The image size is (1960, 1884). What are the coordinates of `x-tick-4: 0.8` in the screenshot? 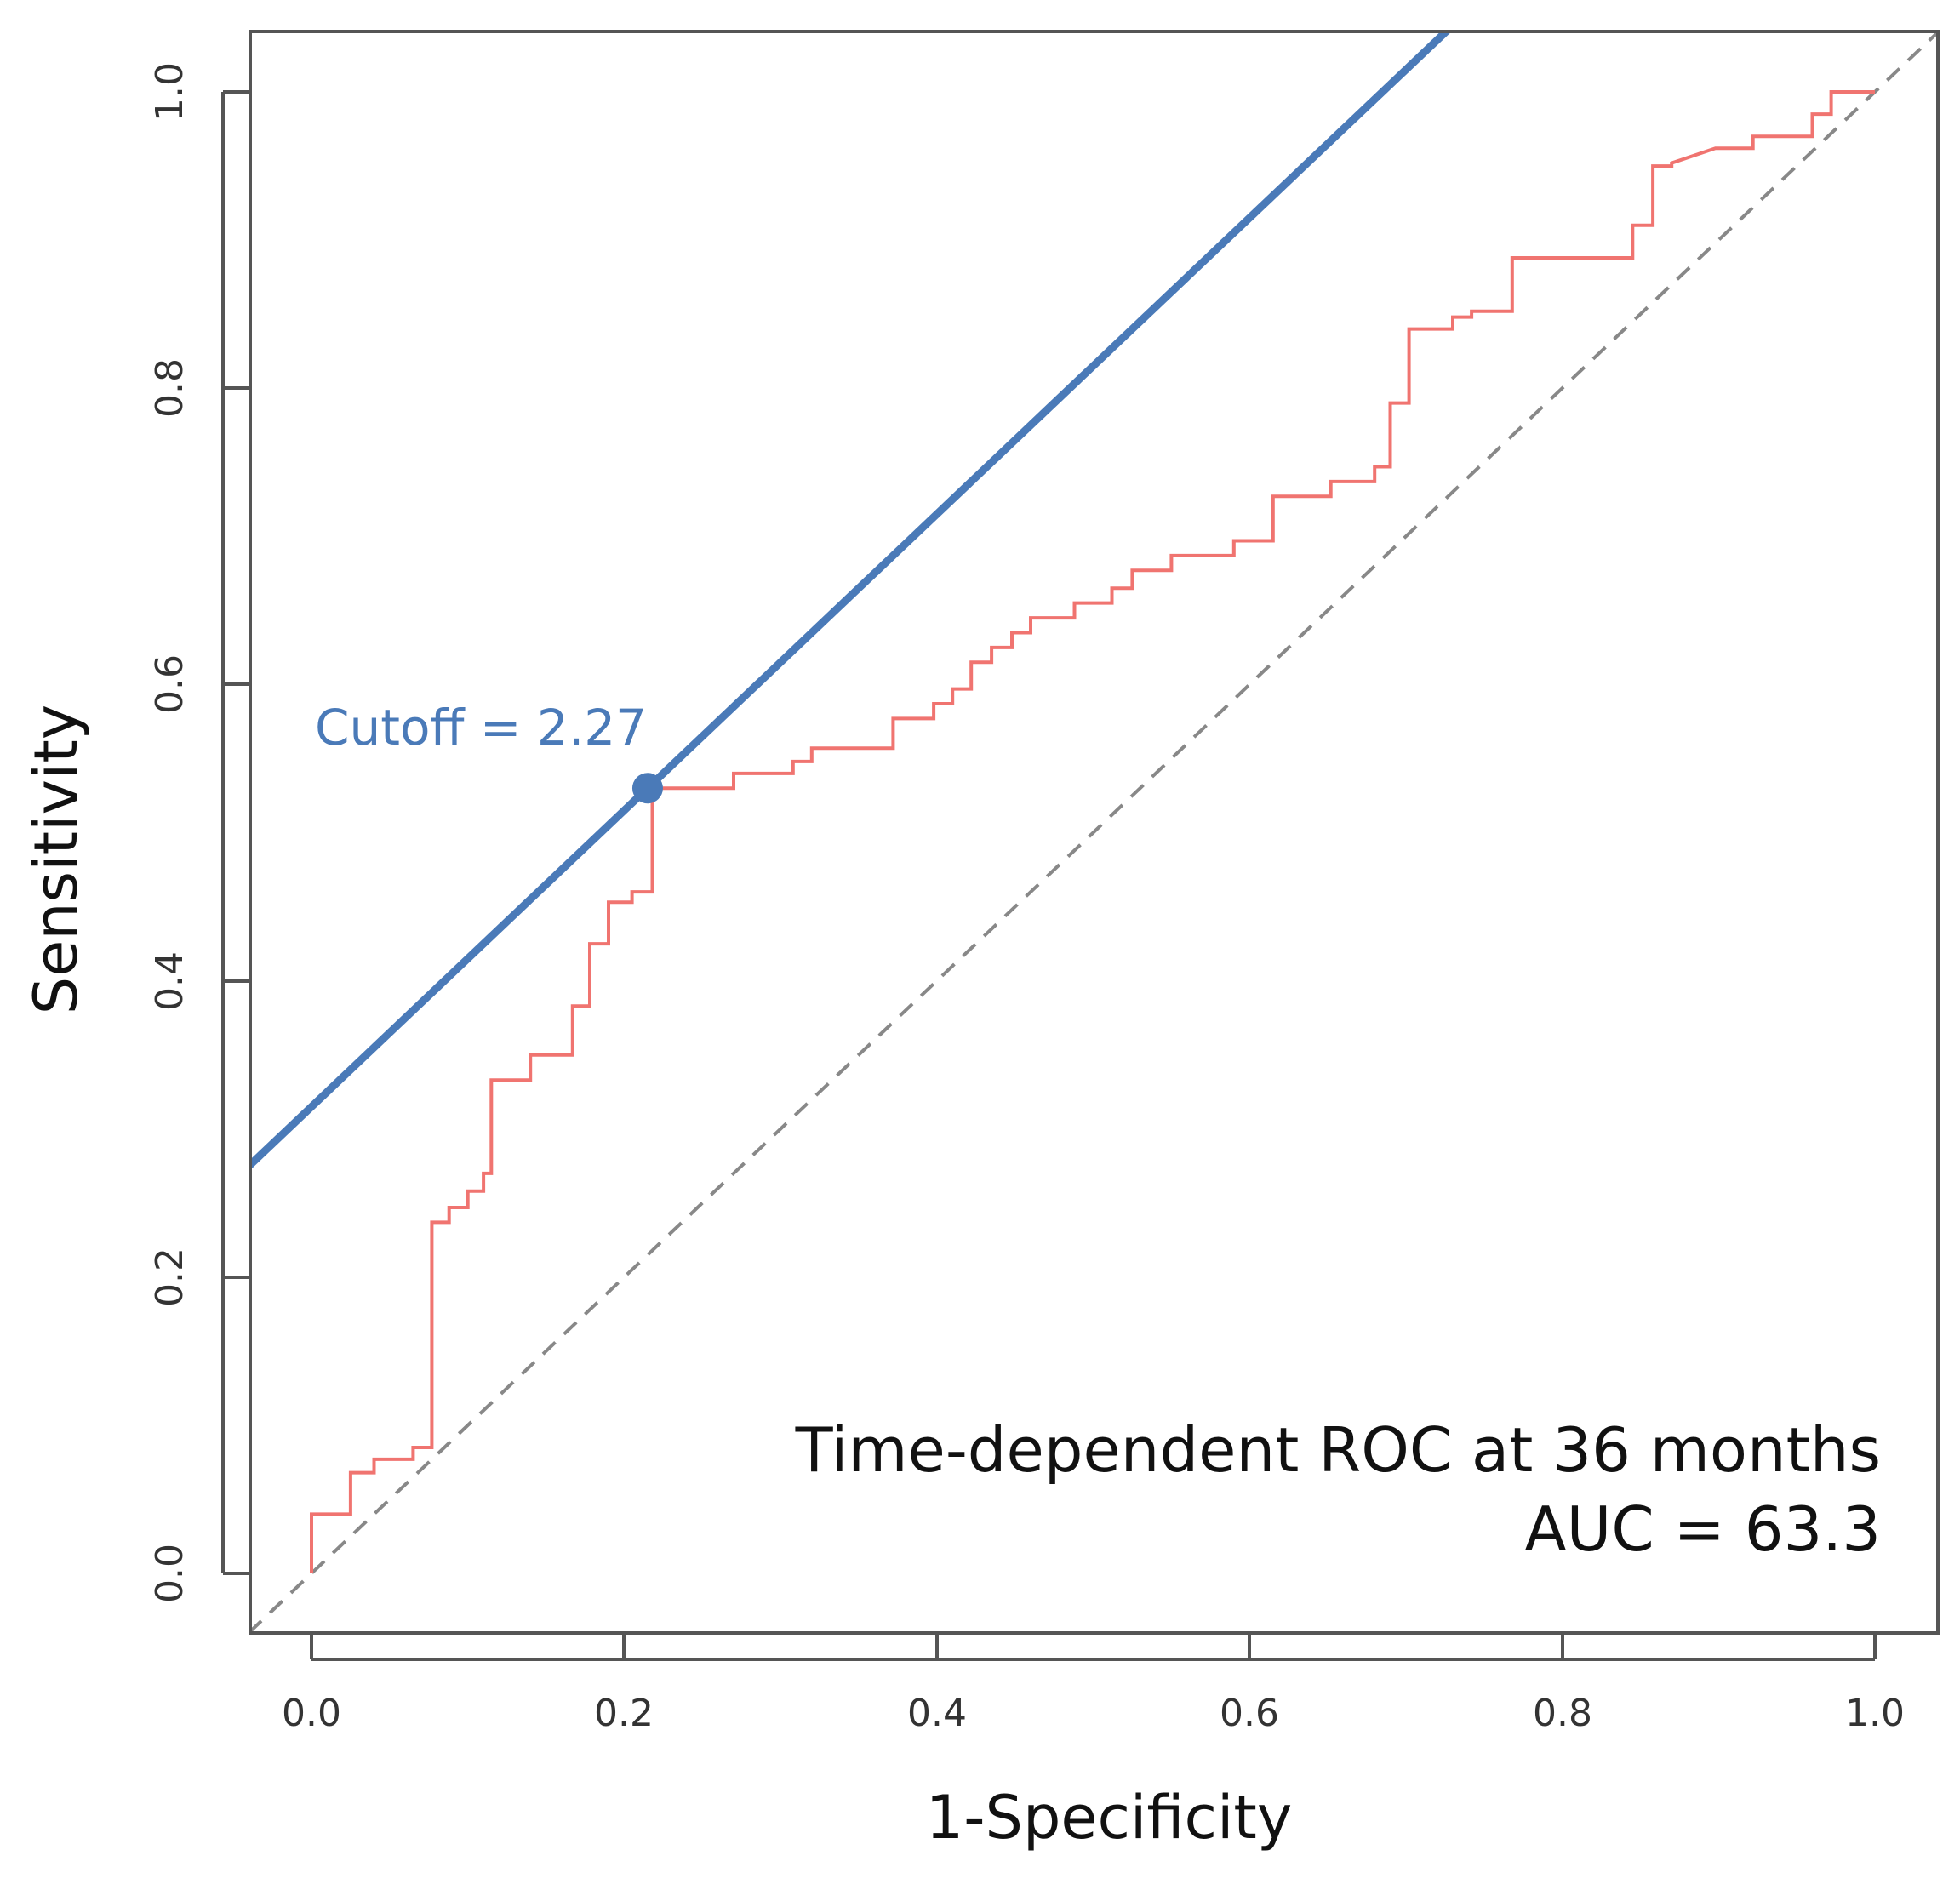 It's located at (1562, 1684).